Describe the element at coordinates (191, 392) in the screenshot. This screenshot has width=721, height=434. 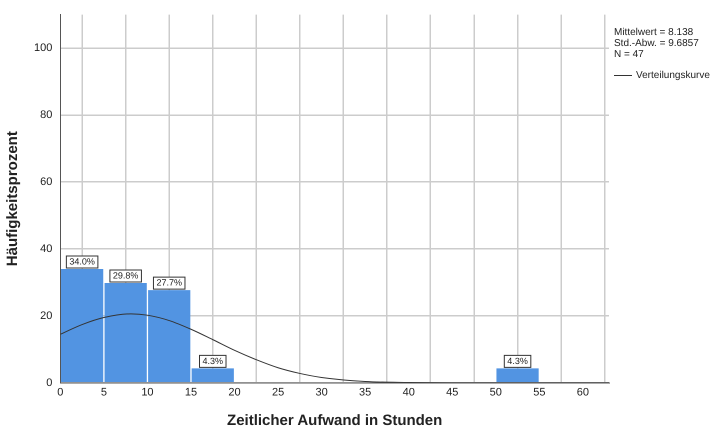
I see `x-tick-label: 15` at that location.